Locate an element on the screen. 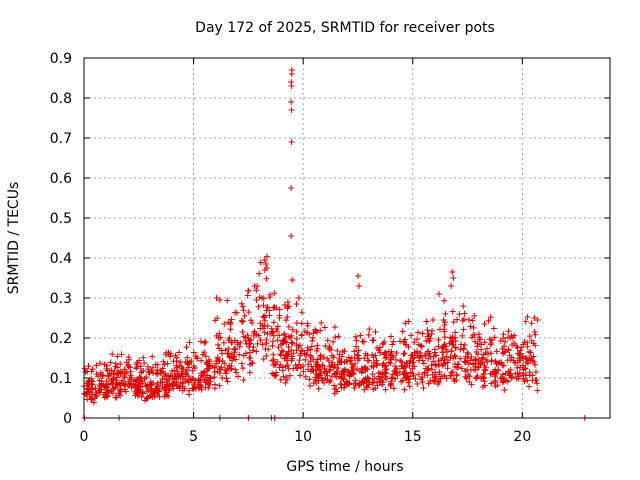 Image resolution: width=640 pixels, height=480 pixels. y-axis-label: SRMTID / TECUs is located at coordinates (14, 238).